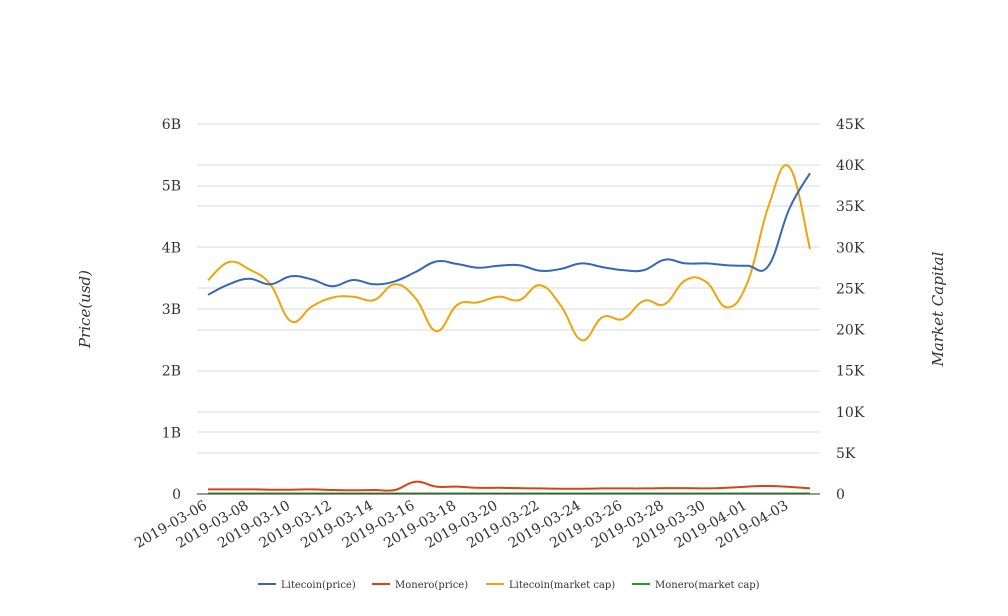 Image resolution: width=1008 pixels, height=616 pixels. I want to click on y-left-tick-label: 0, so click(176, 495).